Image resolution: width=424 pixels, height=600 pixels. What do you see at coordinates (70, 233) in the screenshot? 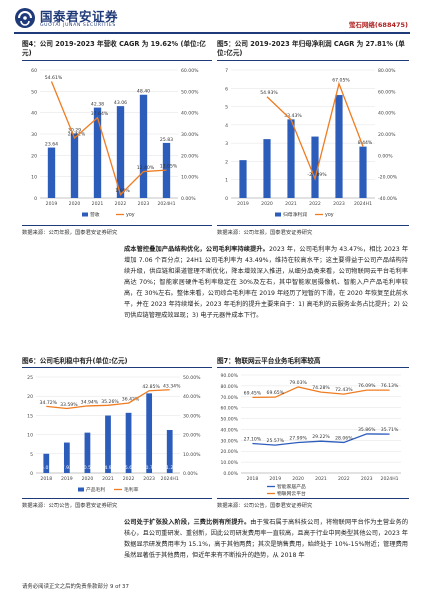
I see `fig4-source: 数据来源：公司年报，国泰君安证券研究` at bounding box center [70, 233].